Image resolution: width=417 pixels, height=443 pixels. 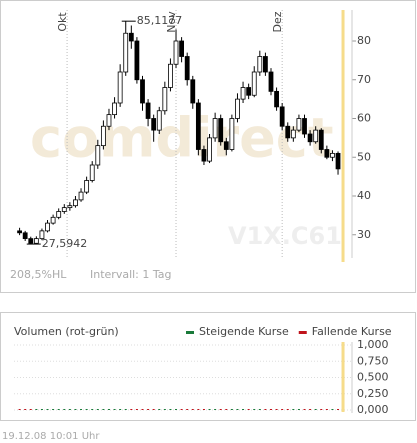 What do you see at coordinates (277, 21) in the screenshot?
I see `x-tick-label: Dez` at bounding box center [277, 21].